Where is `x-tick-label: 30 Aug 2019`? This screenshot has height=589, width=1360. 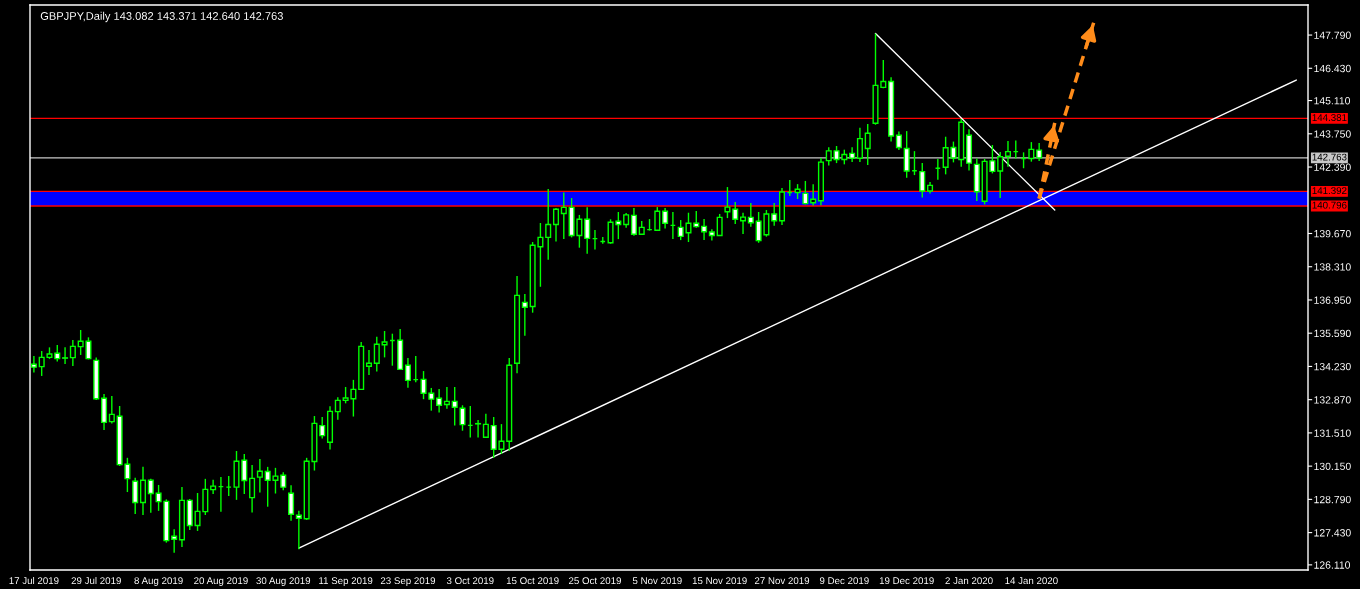 x-tick-label: 30 Aug 2019 is located at coordinates (283, 582).